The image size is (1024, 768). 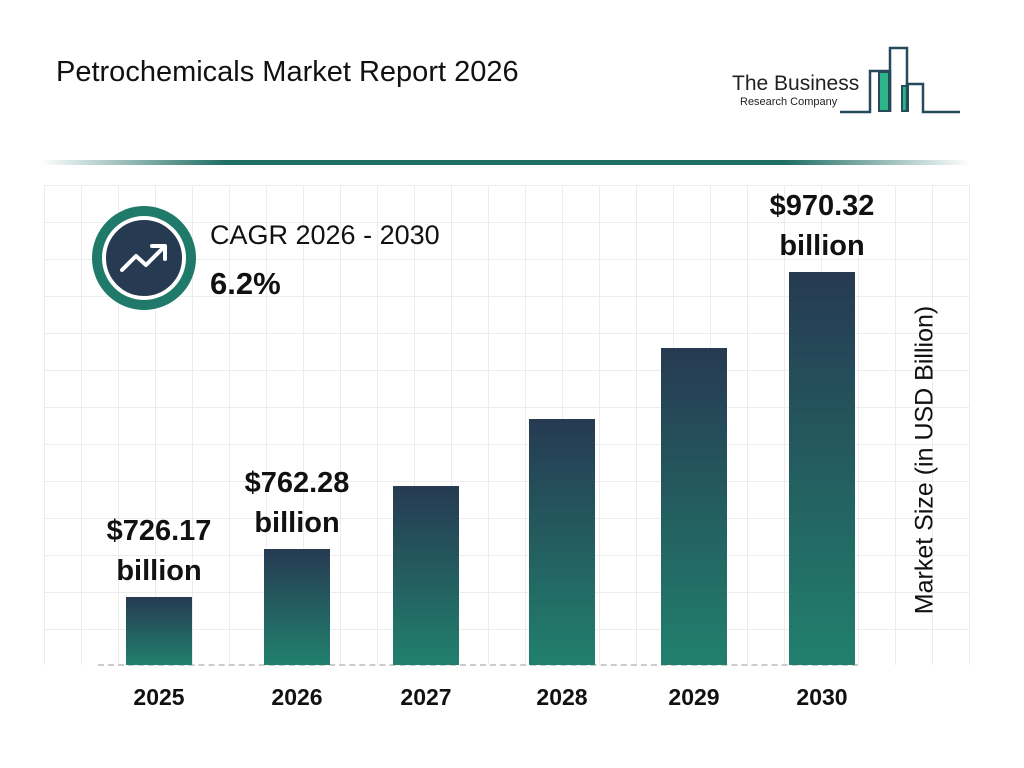 I want to click on company-logo: The Business Research Company, so click(x=850, y=80).